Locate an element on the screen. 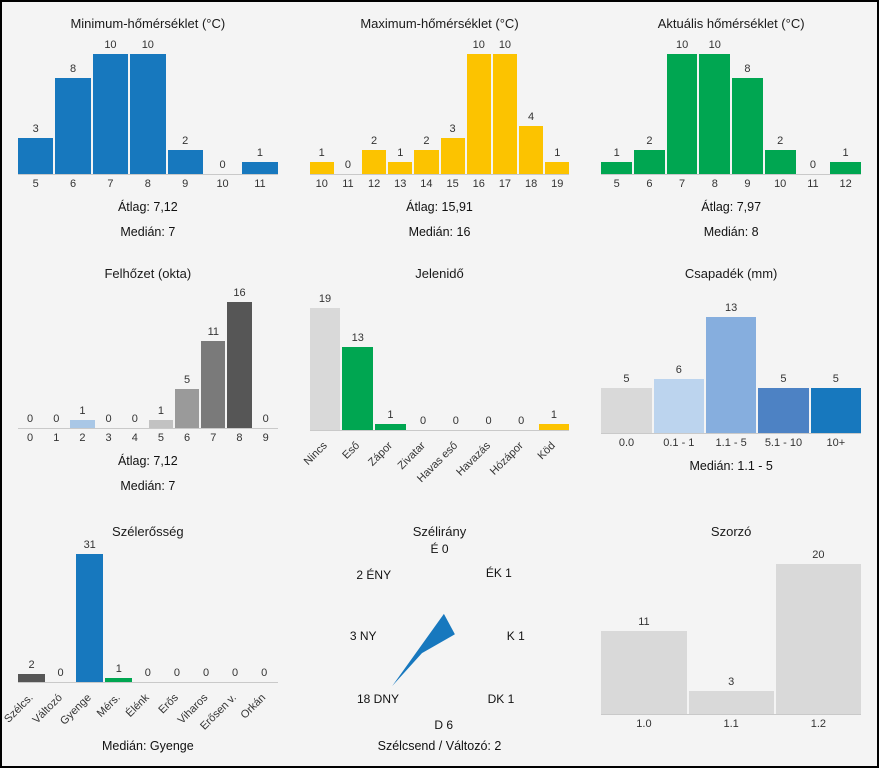  x-axis-labels: 5 6 7 8 9 10 11 is located at coordinates (148, 184).